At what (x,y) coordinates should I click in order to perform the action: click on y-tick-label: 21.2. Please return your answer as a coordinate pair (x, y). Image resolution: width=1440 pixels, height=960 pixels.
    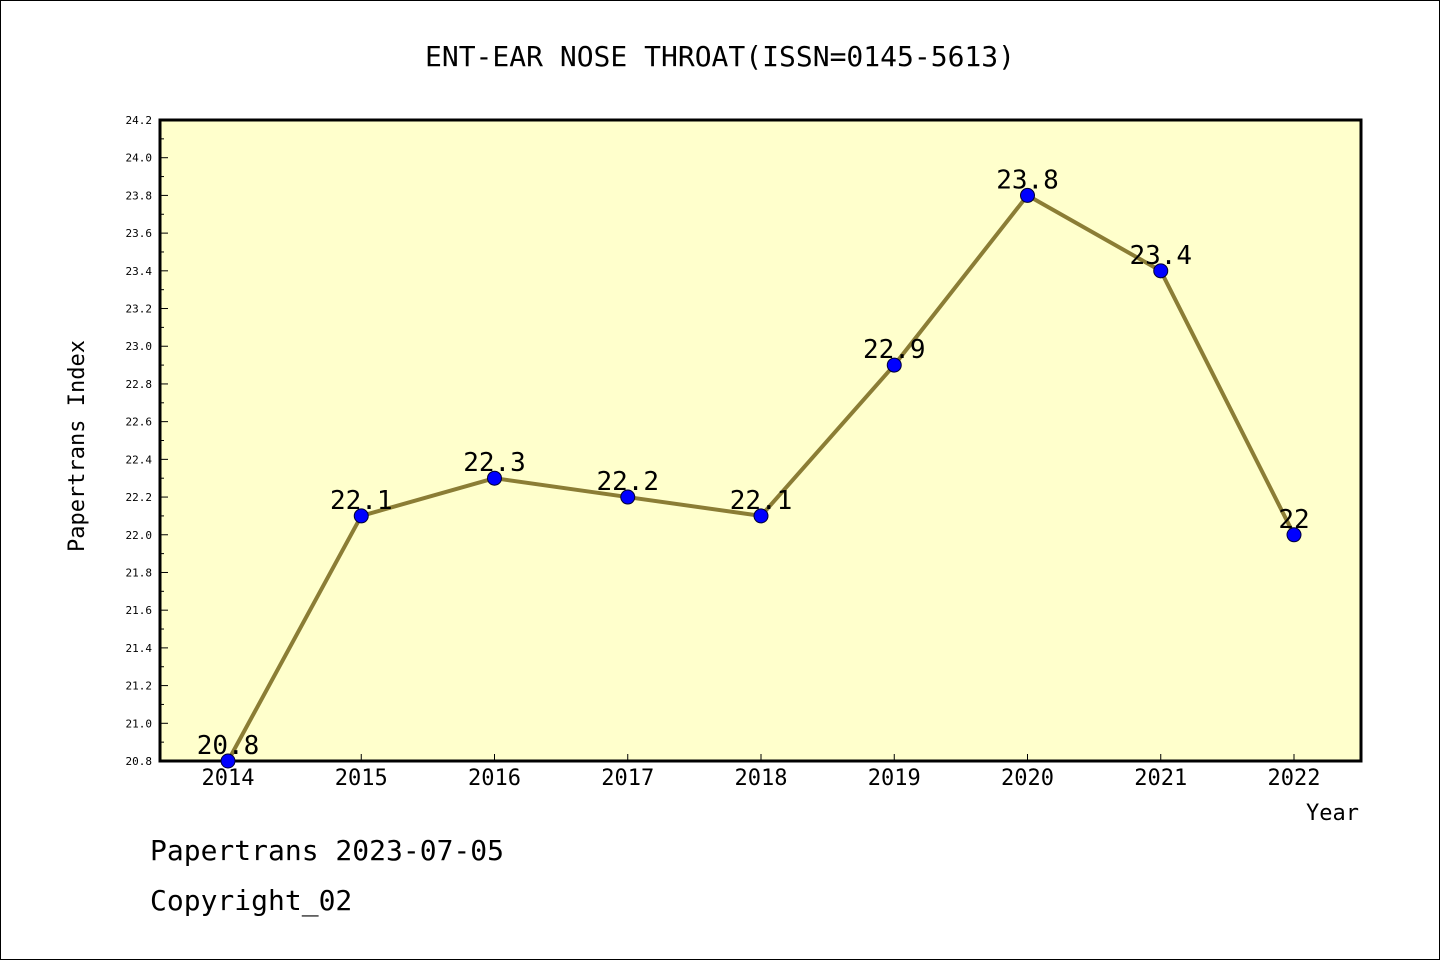
    Looking at the image, I should click on (139, 686).